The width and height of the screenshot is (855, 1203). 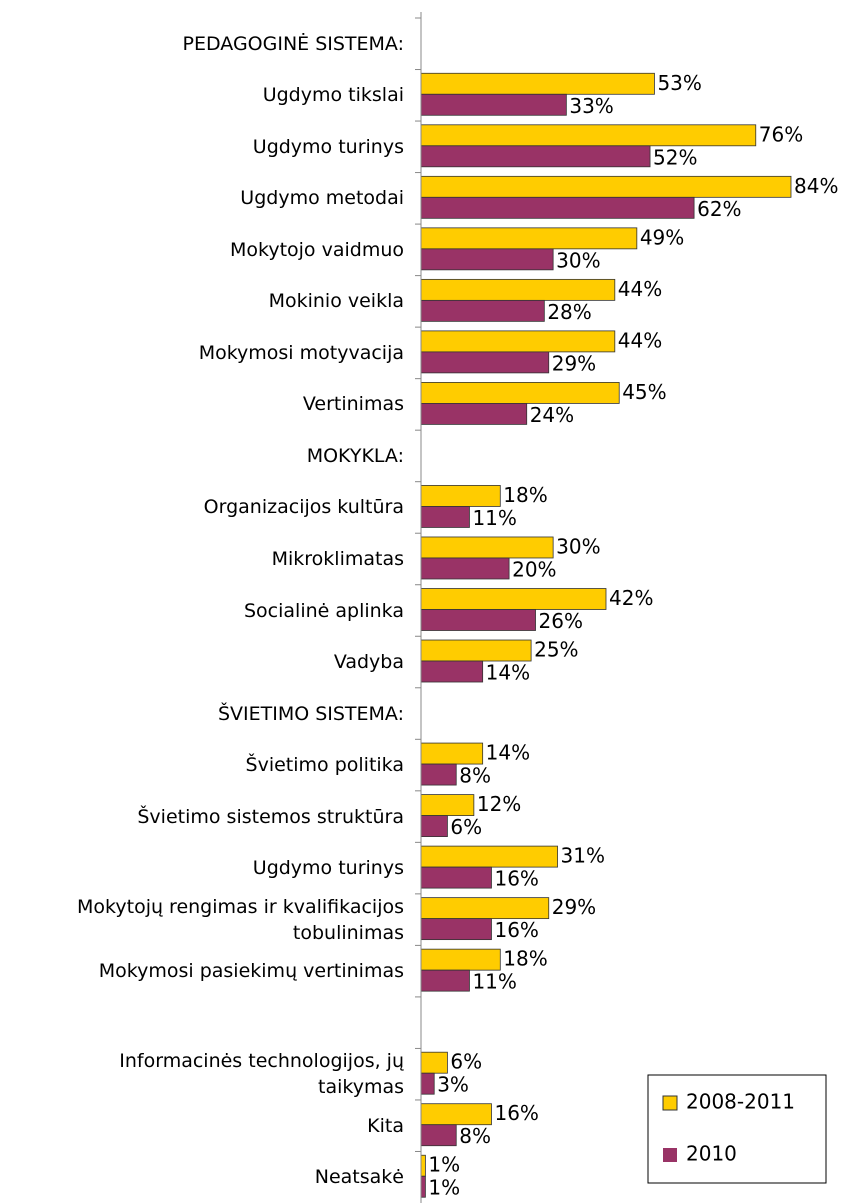 I want to click on value-label: 62%, so click(x=719, y=209).